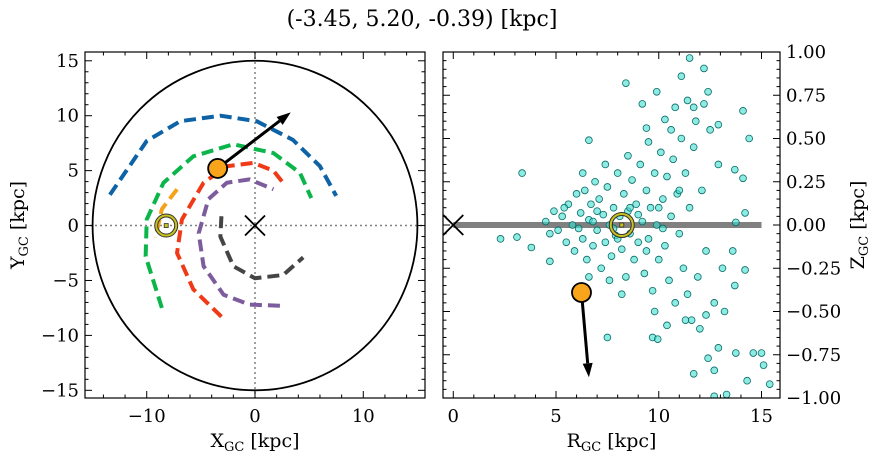 The width and height of the screenshot is (887, 464). Describe the element at coordinates (761, 416) in the screenshot. I see `x-tick-label: 15` at that location.